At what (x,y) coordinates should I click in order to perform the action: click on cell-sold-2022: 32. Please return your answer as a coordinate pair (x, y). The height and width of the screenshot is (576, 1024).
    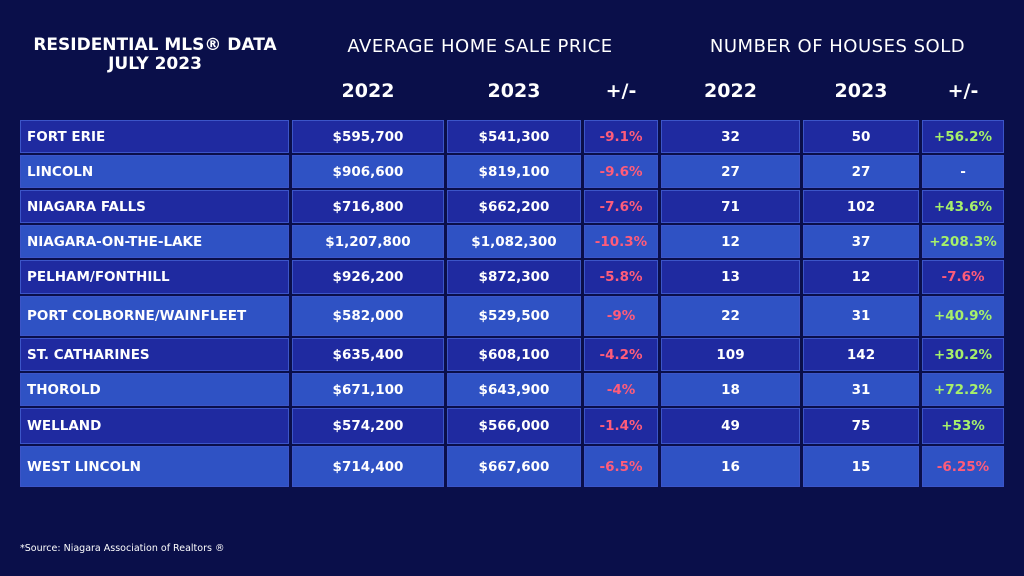
    Looking at the image, I should click on (730, 136).